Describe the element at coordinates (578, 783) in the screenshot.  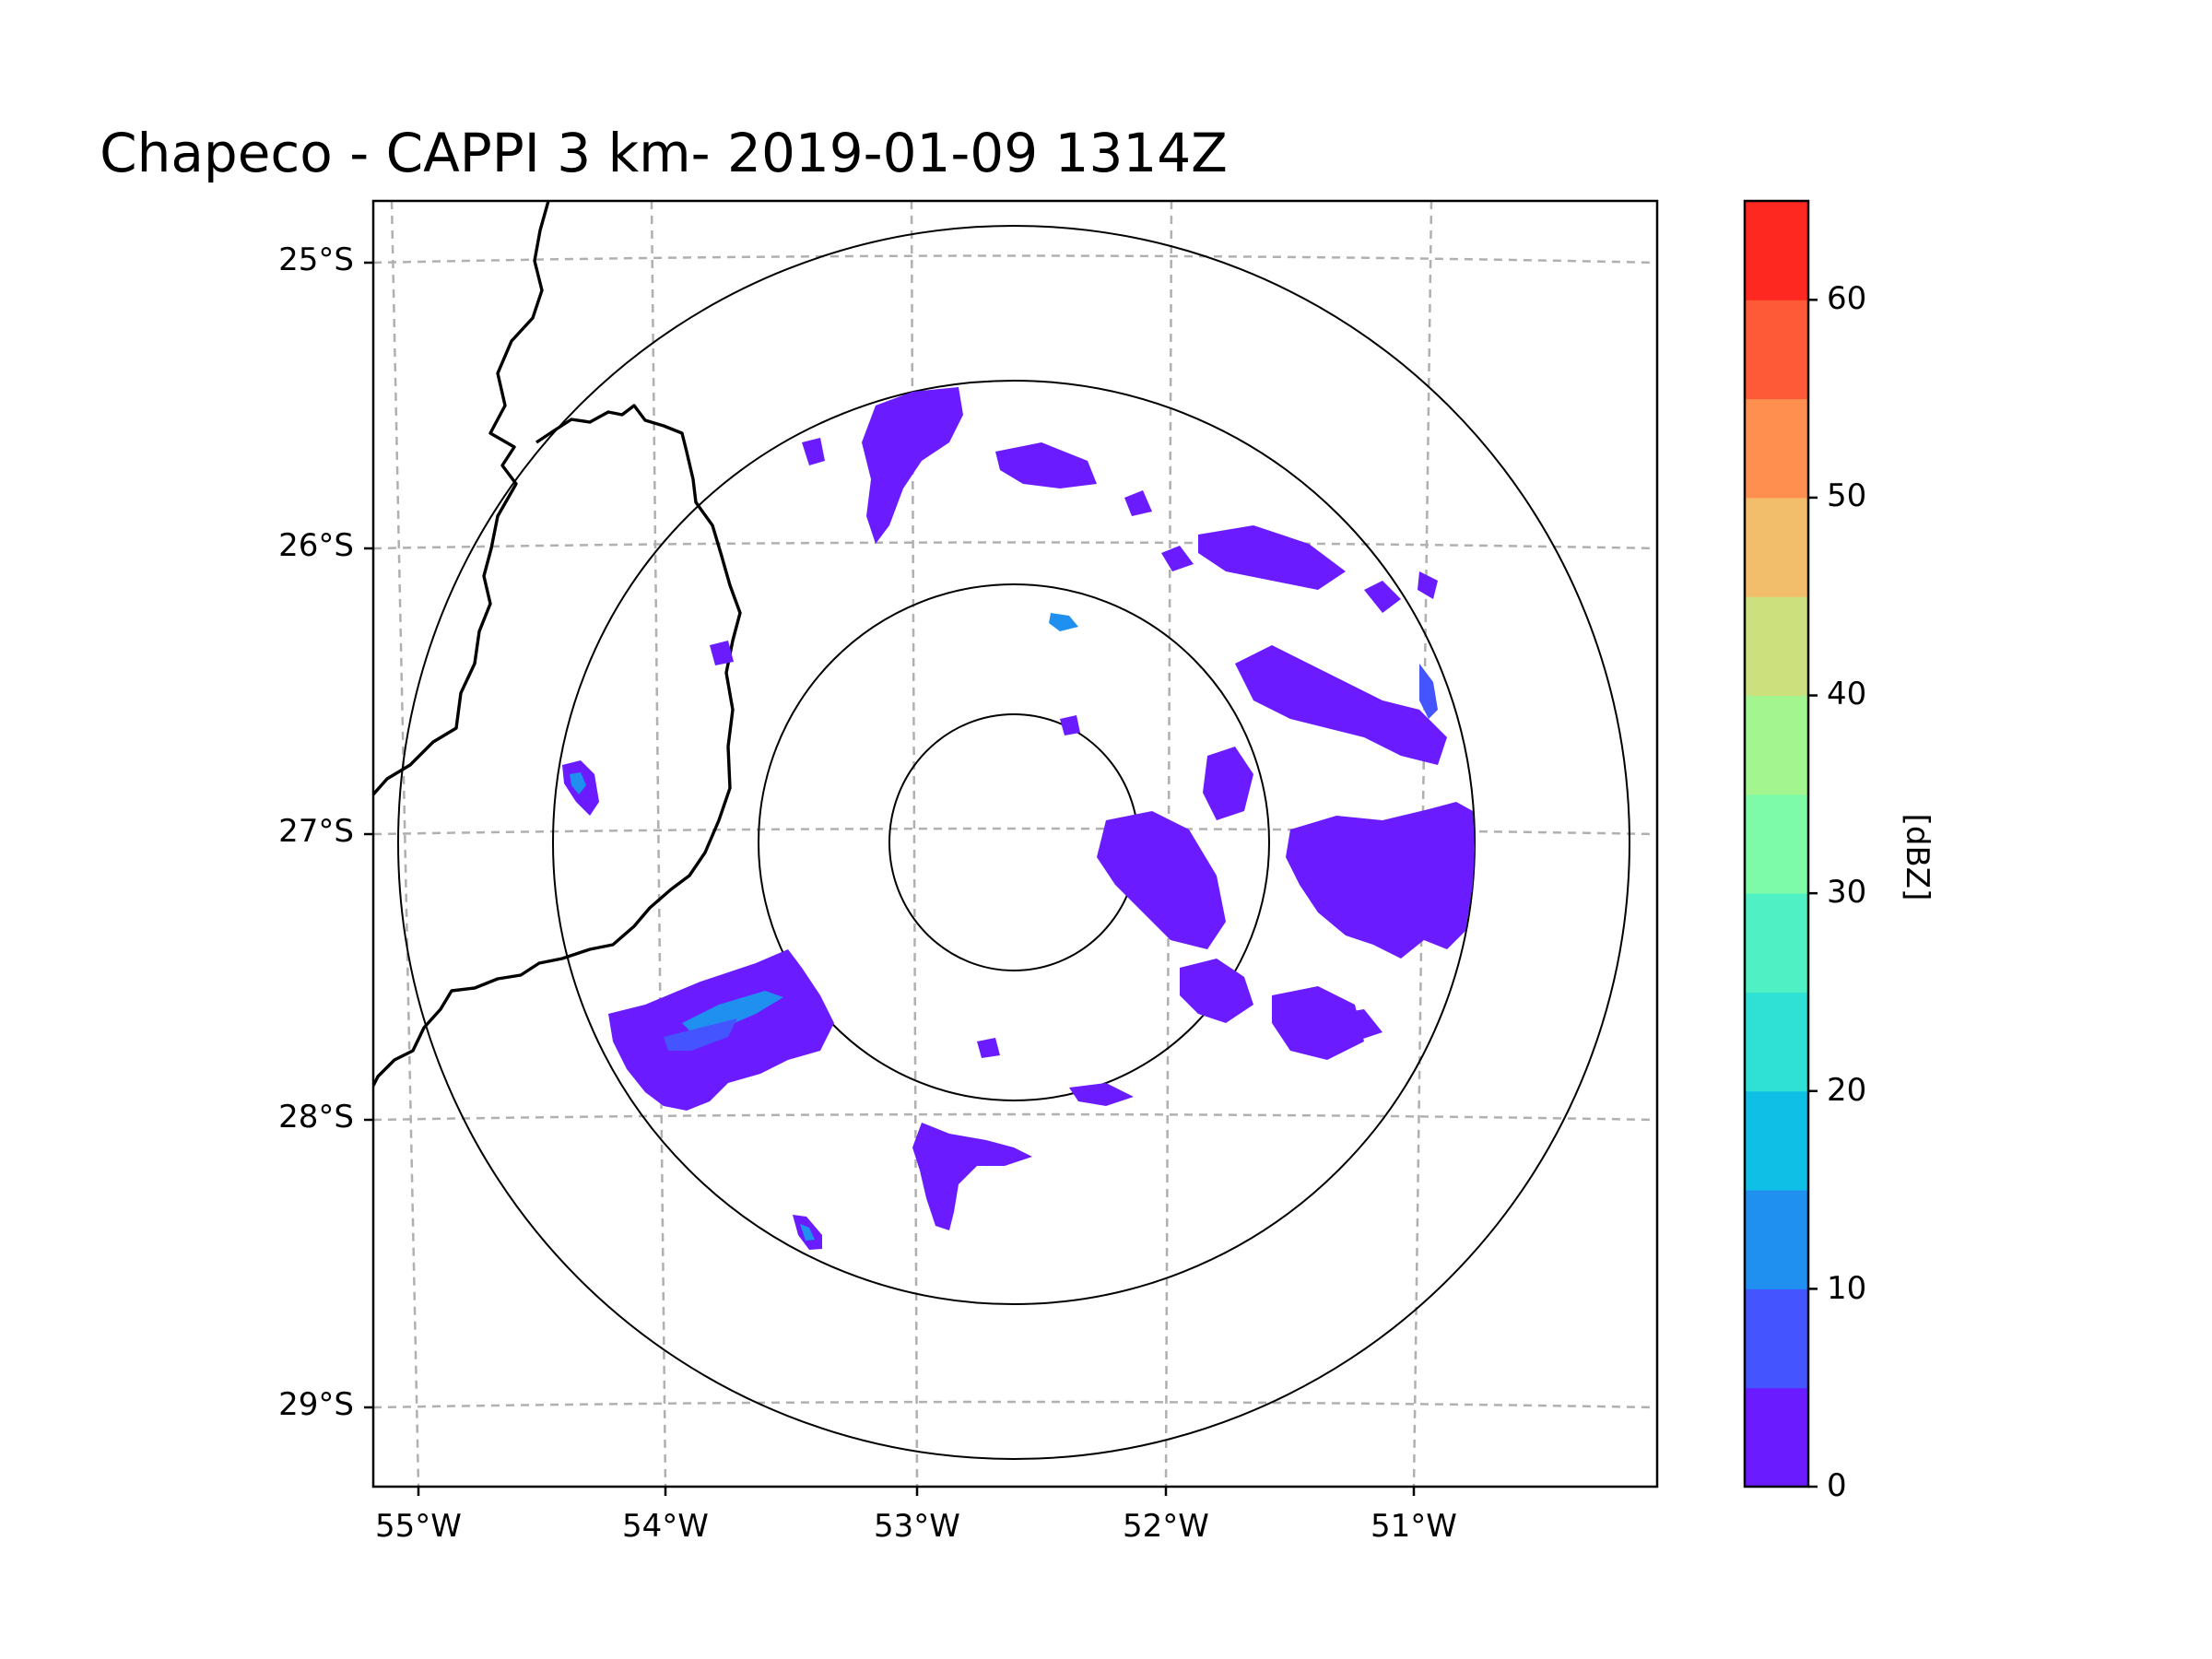
I see `echo-west-isolated-core` at that location.